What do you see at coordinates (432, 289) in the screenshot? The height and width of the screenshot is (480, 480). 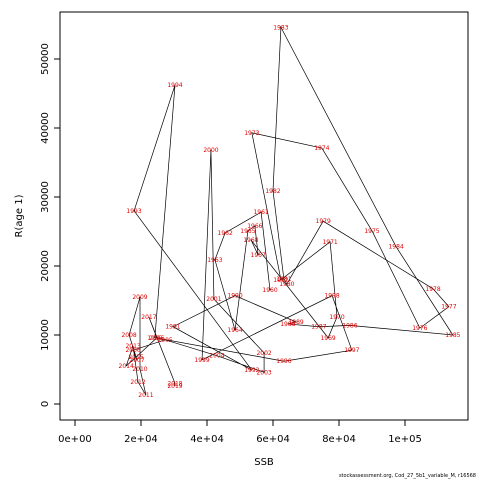 I see `year-label: 1978` at bounding box center [432, 289].